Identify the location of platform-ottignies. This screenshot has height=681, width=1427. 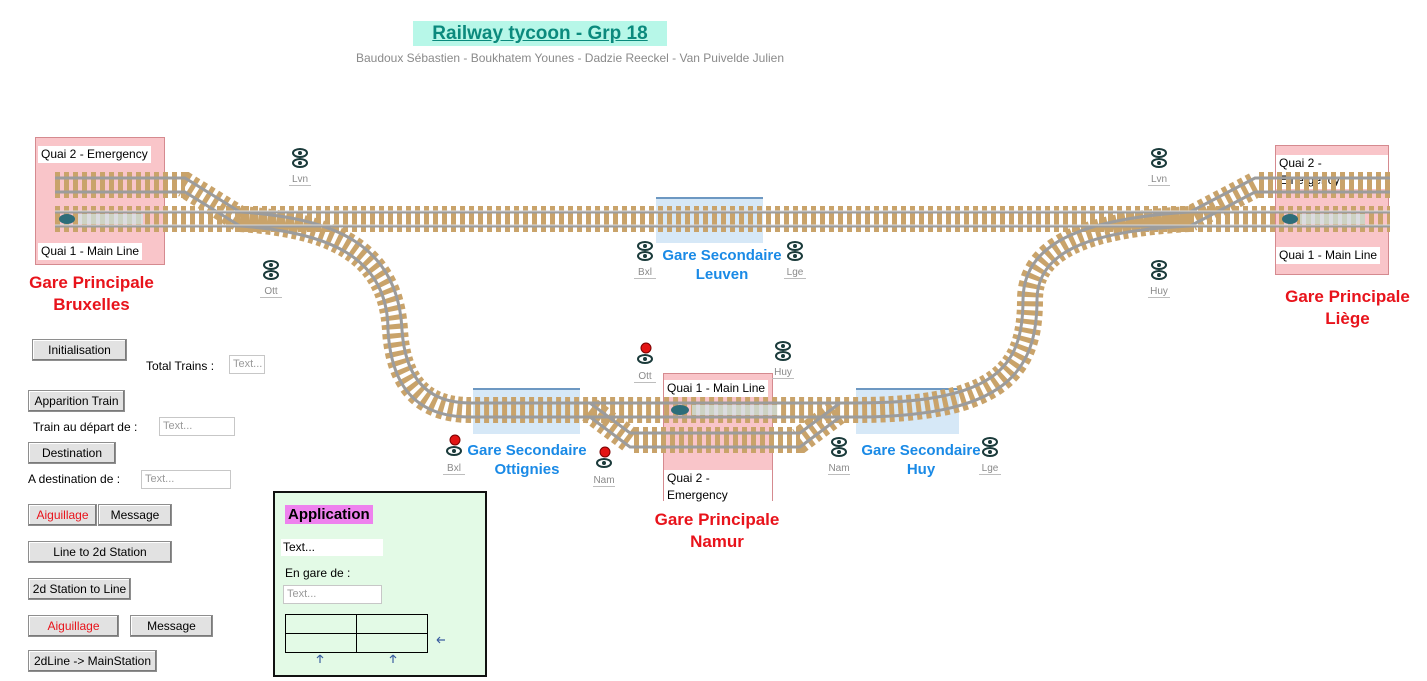
(526, 411).